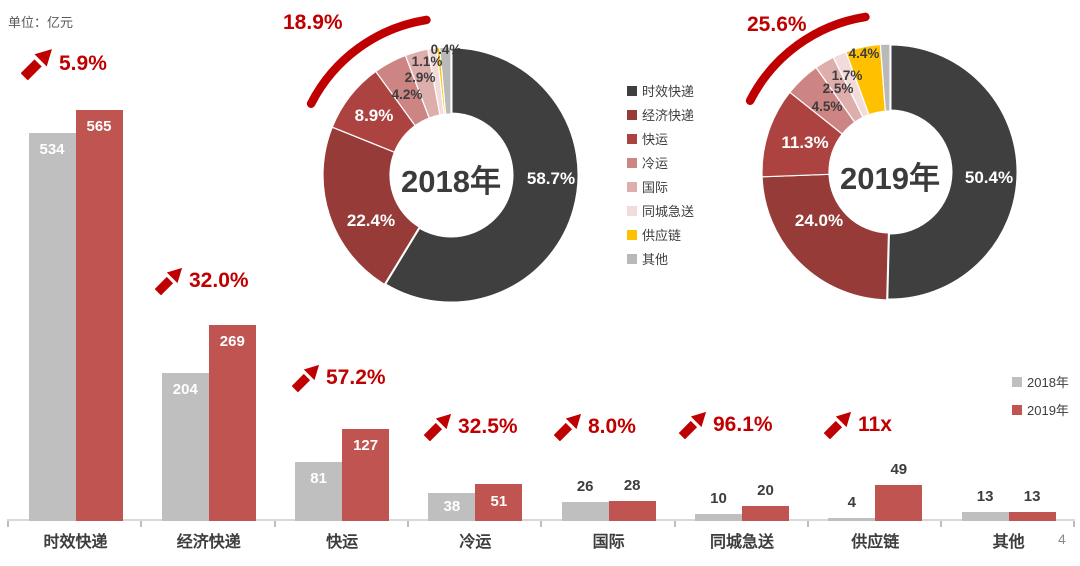  Describe the element at coordinates (319, 491) in the screenshot. I see `bar-2018-cat2` at that location.